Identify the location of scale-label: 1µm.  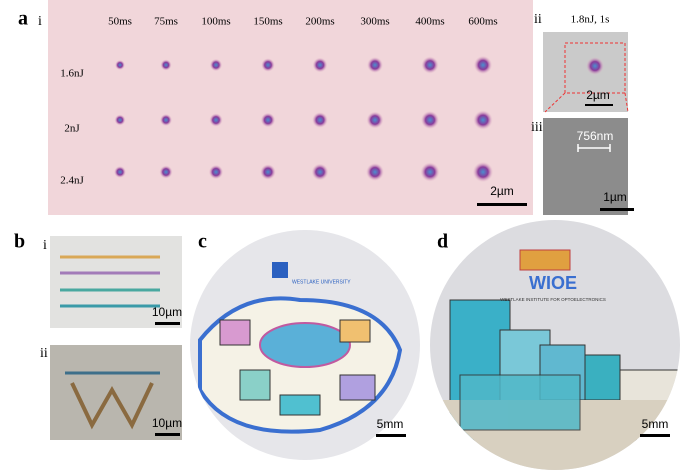
(615, 197).